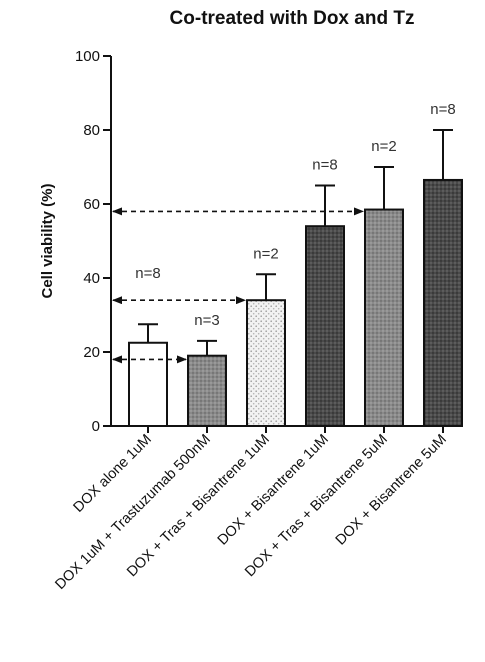  What do you see at coordinates (273, 490) in the screenshot?
I see `x-tick-label: DOX + Bisantrene 1uM` at bounding box center [273, 490].